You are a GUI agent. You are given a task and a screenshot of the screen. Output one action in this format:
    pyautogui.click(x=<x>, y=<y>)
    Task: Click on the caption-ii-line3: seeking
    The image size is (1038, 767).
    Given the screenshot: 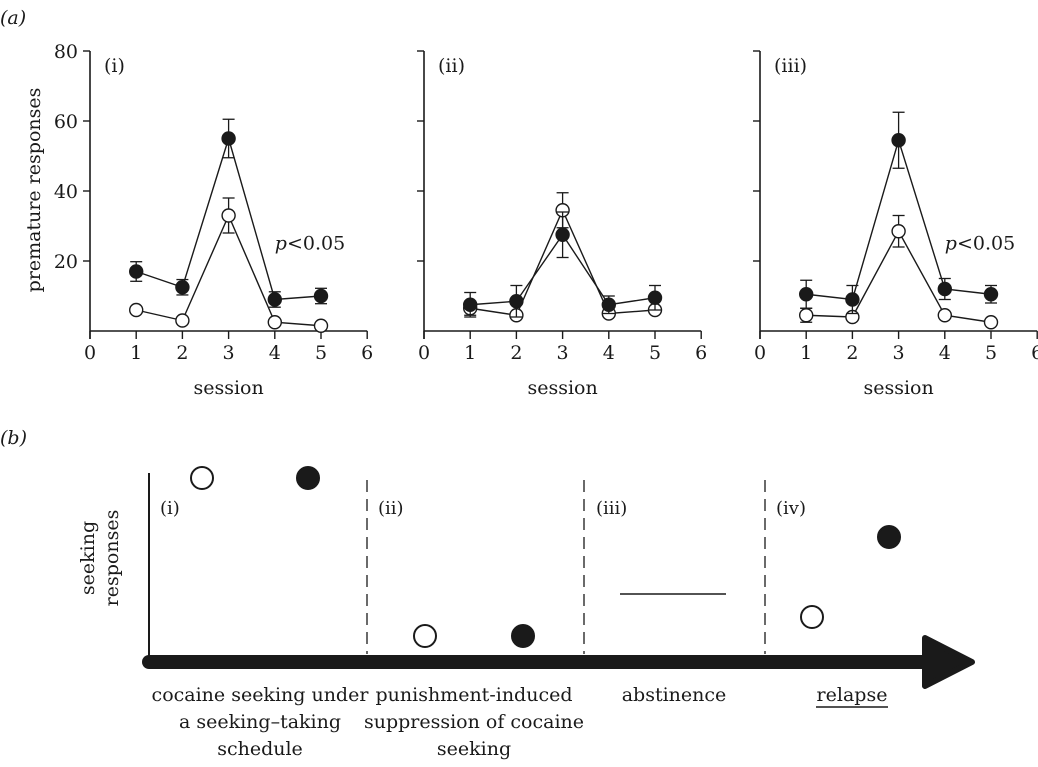 What is the action you would take?
    pyautogui.click(x=474, y=749)
    